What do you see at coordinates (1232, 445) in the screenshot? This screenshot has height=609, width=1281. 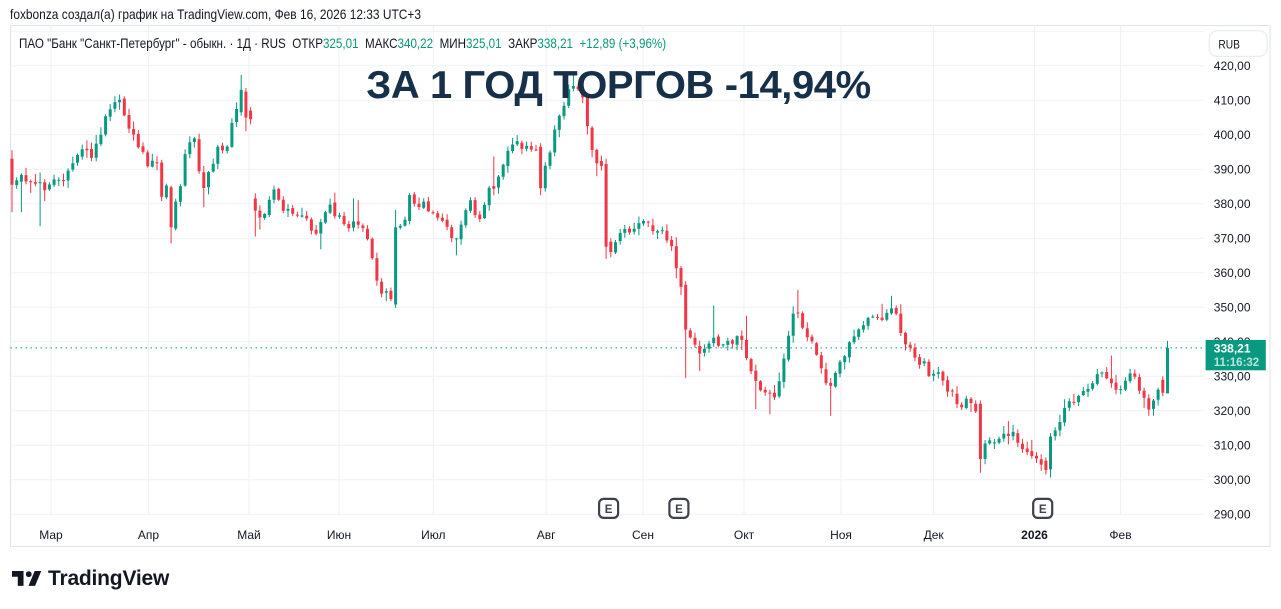 I see `svg-text: 310,00` at bounding box center [1232, 445].